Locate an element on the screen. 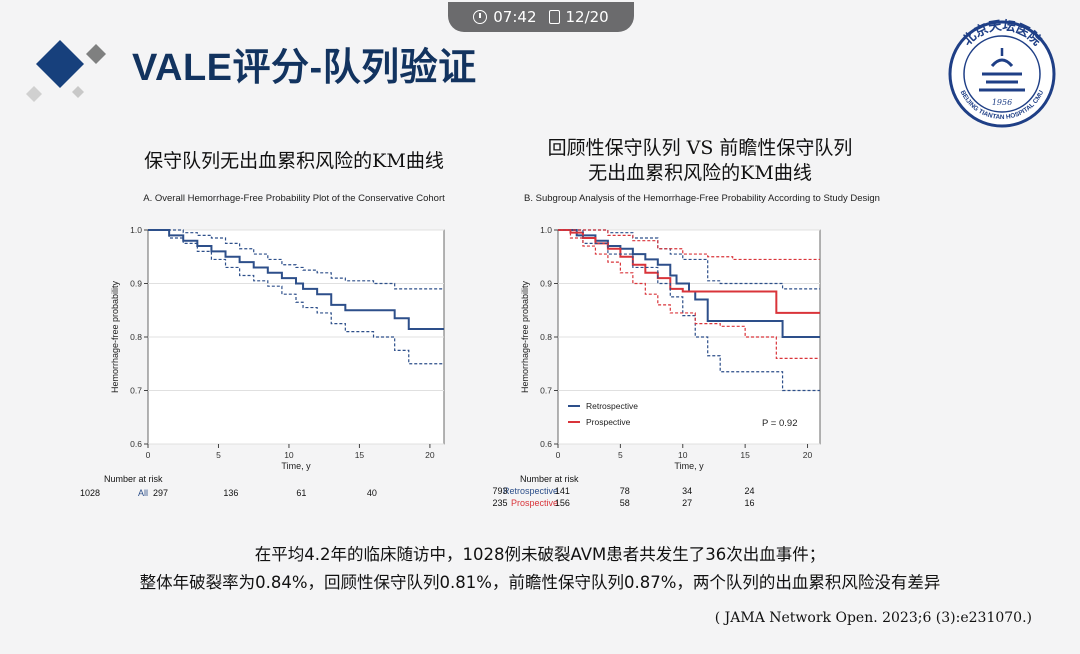 The image size is (1080, 654). logo-year: 1956 is located at coordinates (1002, 102).